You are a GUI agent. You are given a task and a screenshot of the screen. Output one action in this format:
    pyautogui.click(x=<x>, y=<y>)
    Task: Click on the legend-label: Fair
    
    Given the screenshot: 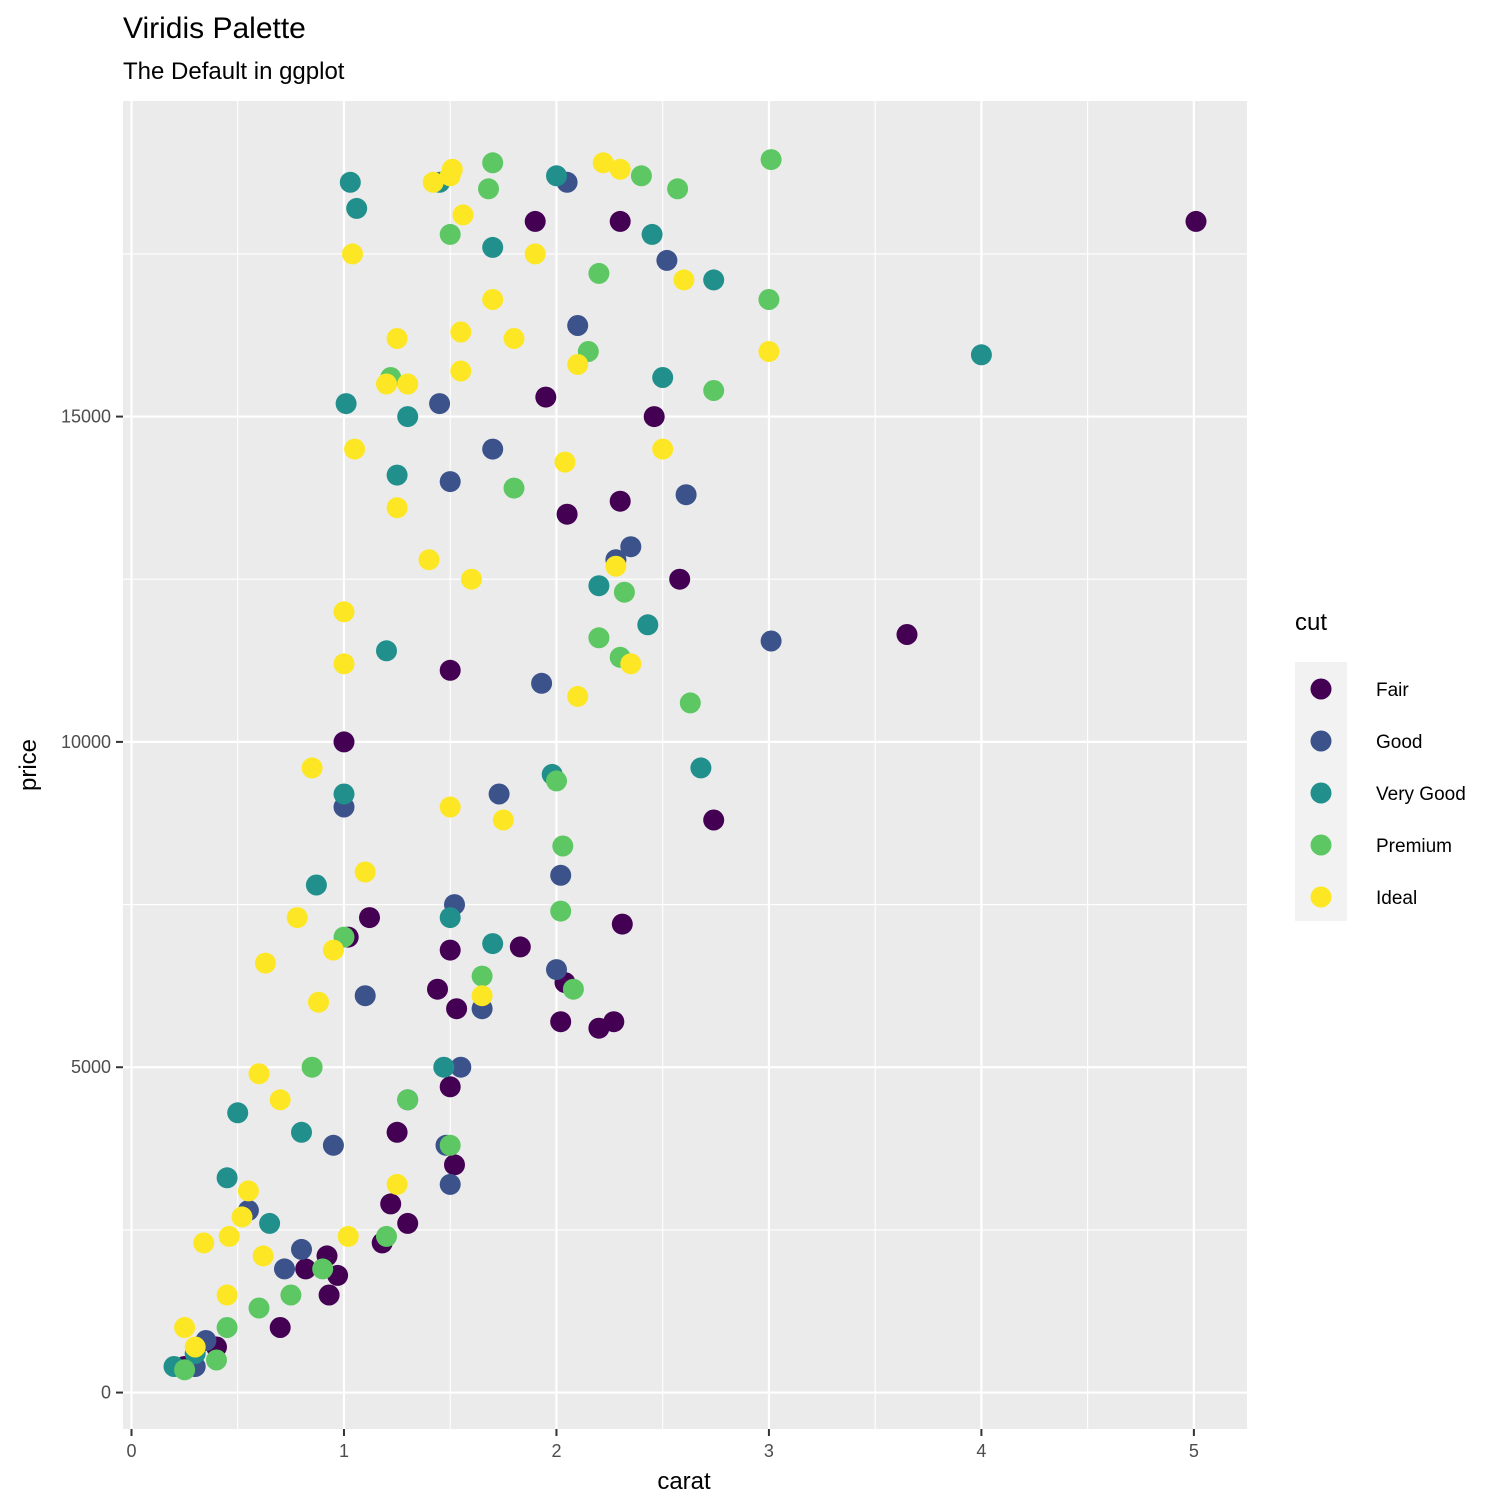 What is the action you would take?
    pyautogui.click(x=1392, y=690)
    